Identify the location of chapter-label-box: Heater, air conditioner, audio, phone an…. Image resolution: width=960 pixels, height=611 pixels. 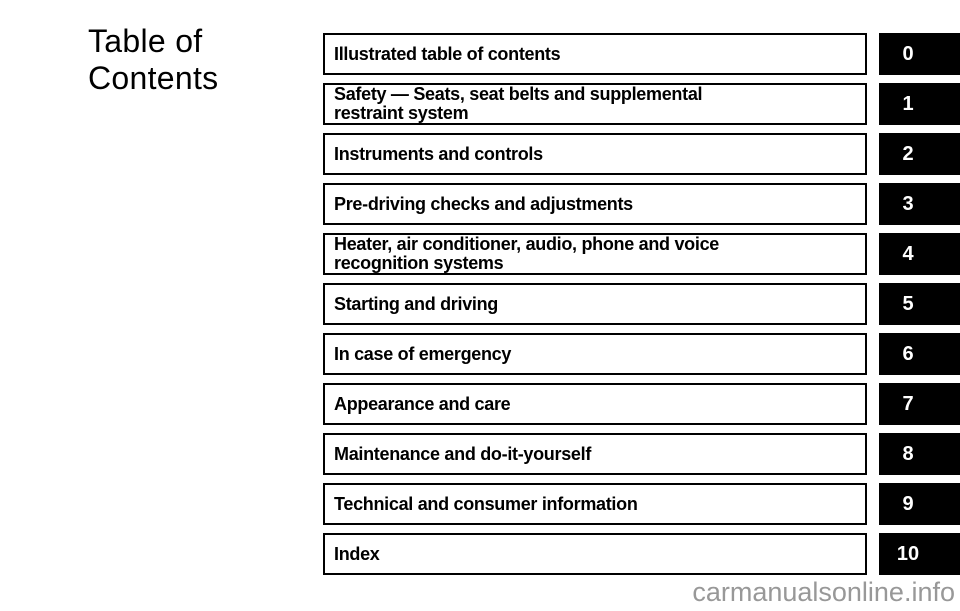
(595, 254).